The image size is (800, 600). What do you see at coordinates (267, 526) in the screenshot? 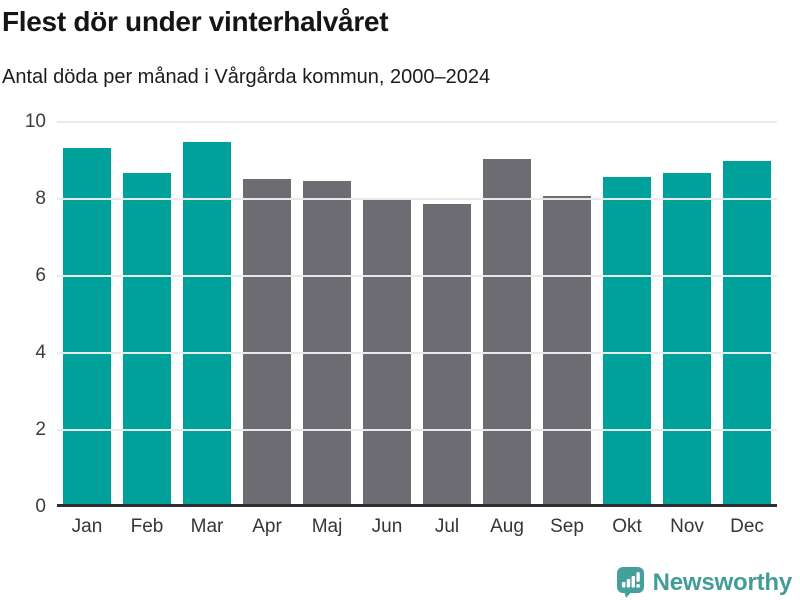
I see `x-axis-label-apr: Apr` at bounding box center [267, 526].